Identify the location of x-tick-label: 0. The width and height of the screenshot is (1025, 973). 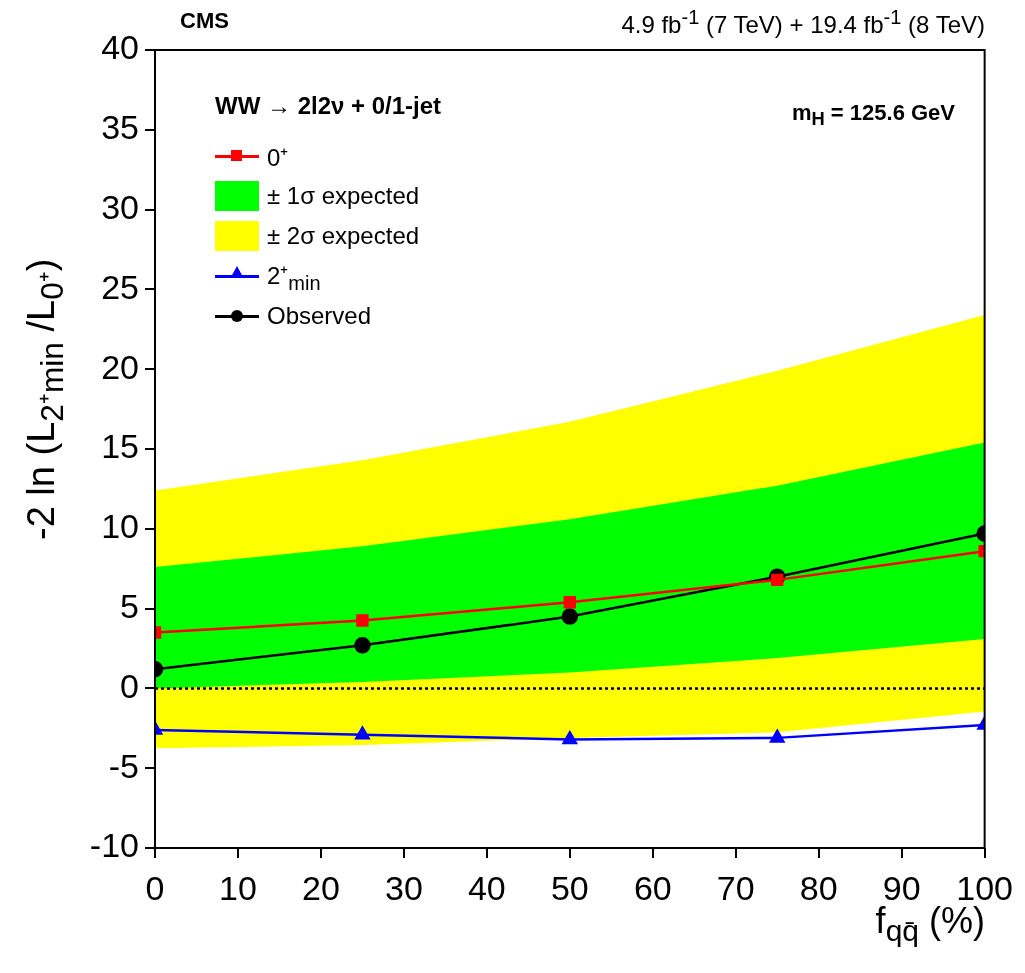
(155, 887).